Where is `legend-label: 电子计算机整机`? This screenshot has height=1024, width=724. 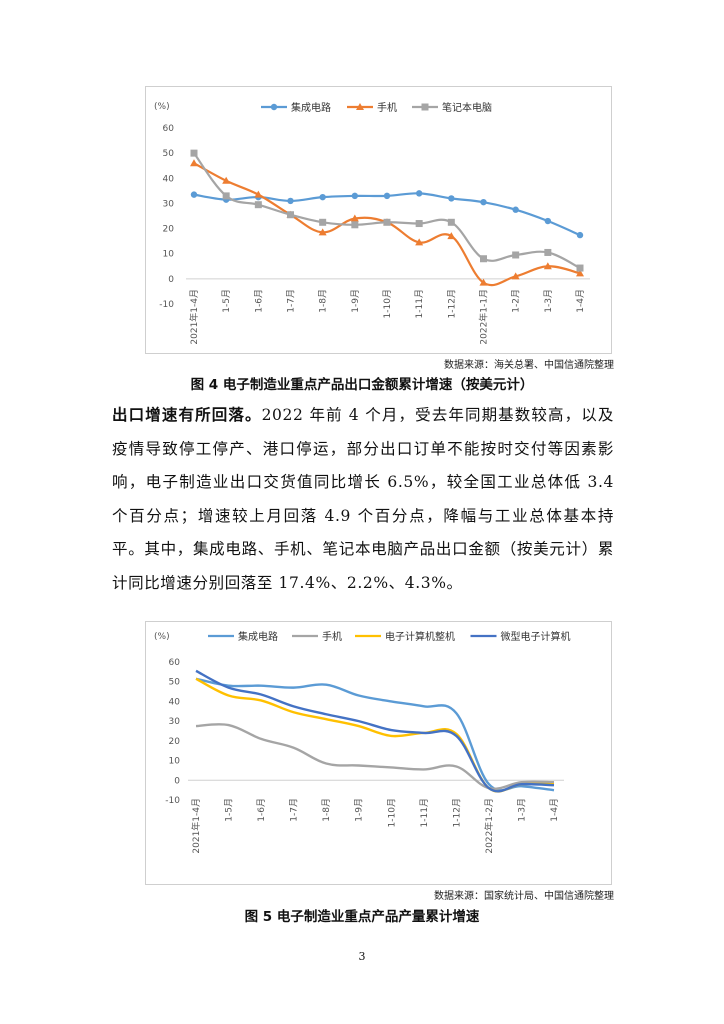
legend-label: 电子计算机整机 is located at coordinates (420, 636).